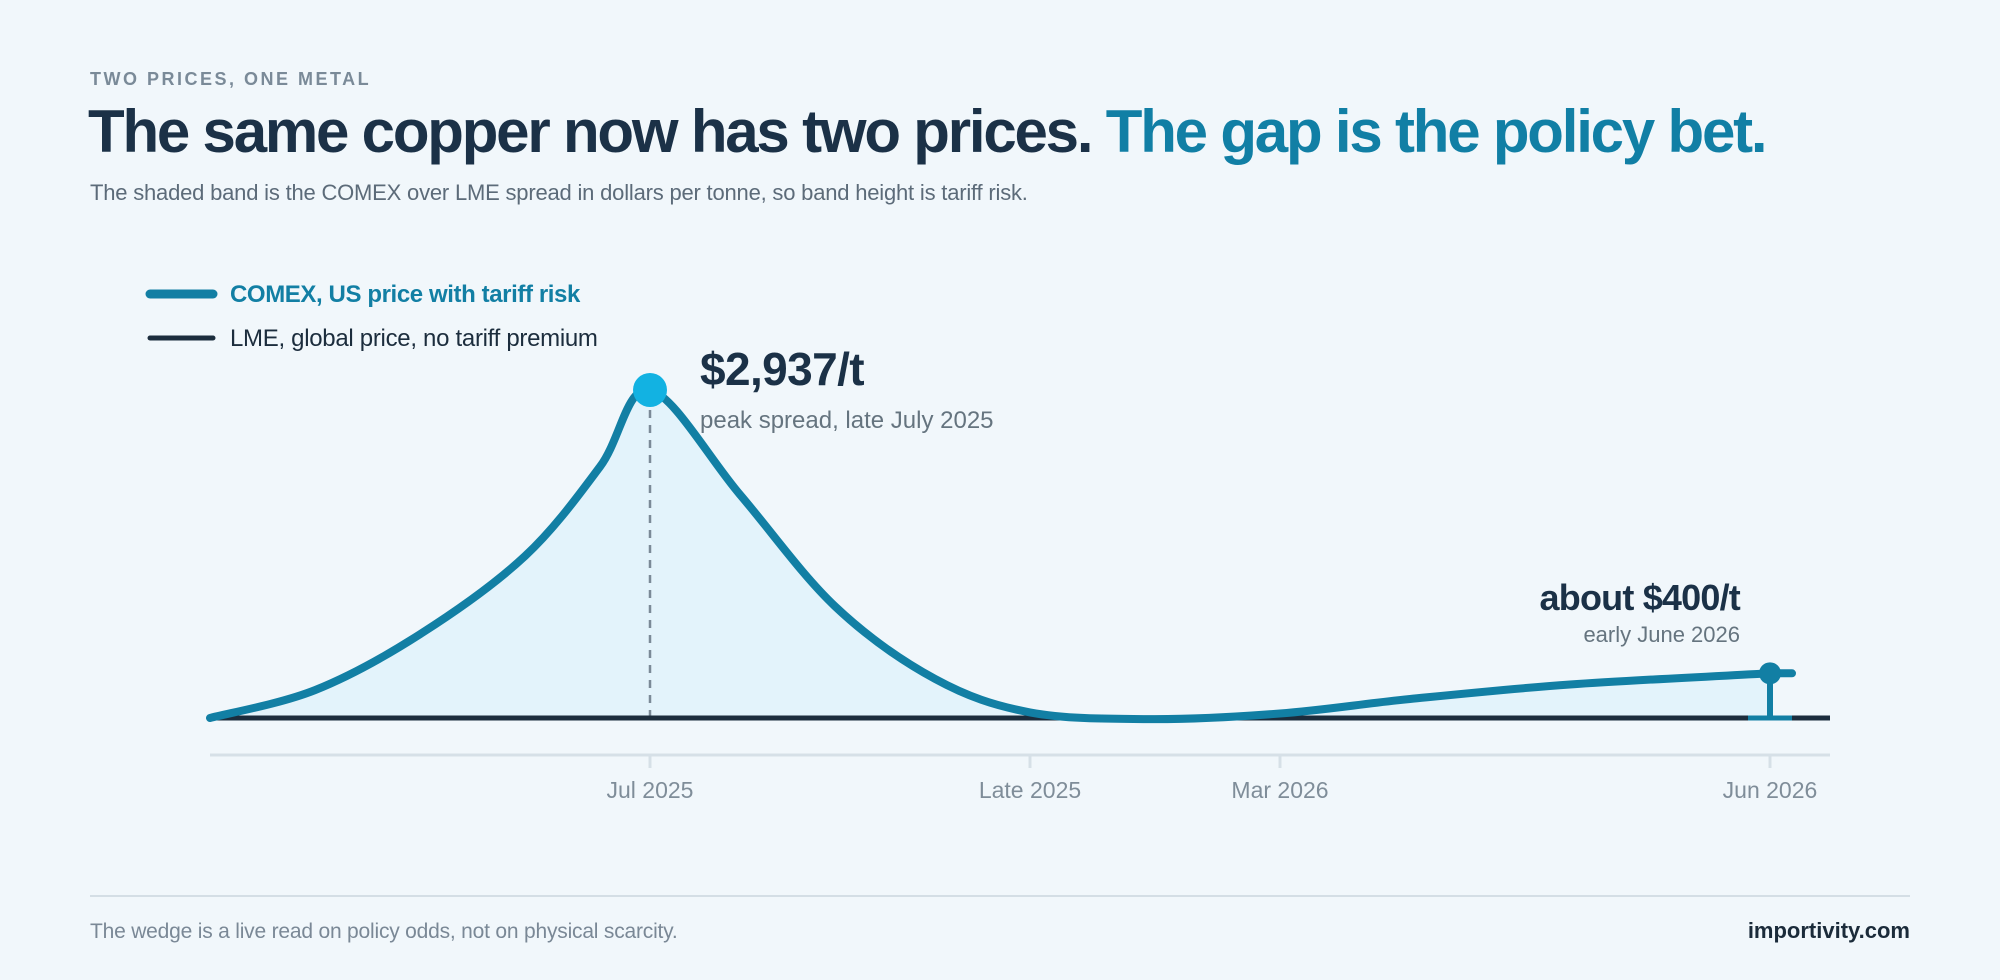 The image size is (2000, 980). I want to click on x-tick-label: Late 2025, so click(1030, 790).